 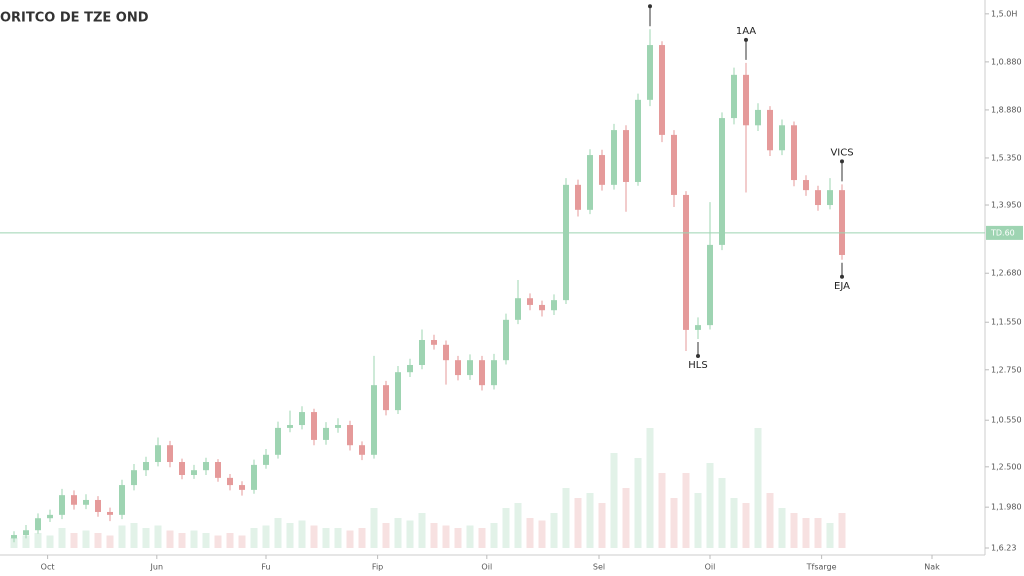 I want to click on y-tick-label: 1,8.880, so click(x=1006, y=109).